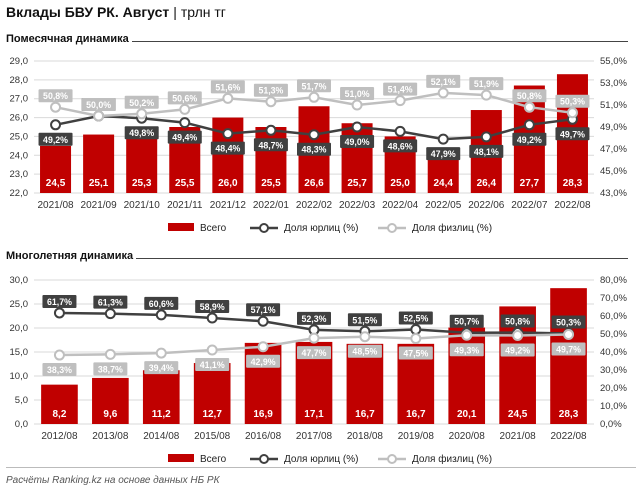 The height and width of the screenshot is (492, 642). What do you see at coordinates (21, 424) in the screenshot?
I see `y-tick-label: 0,0` at bounding box center [21, 424].